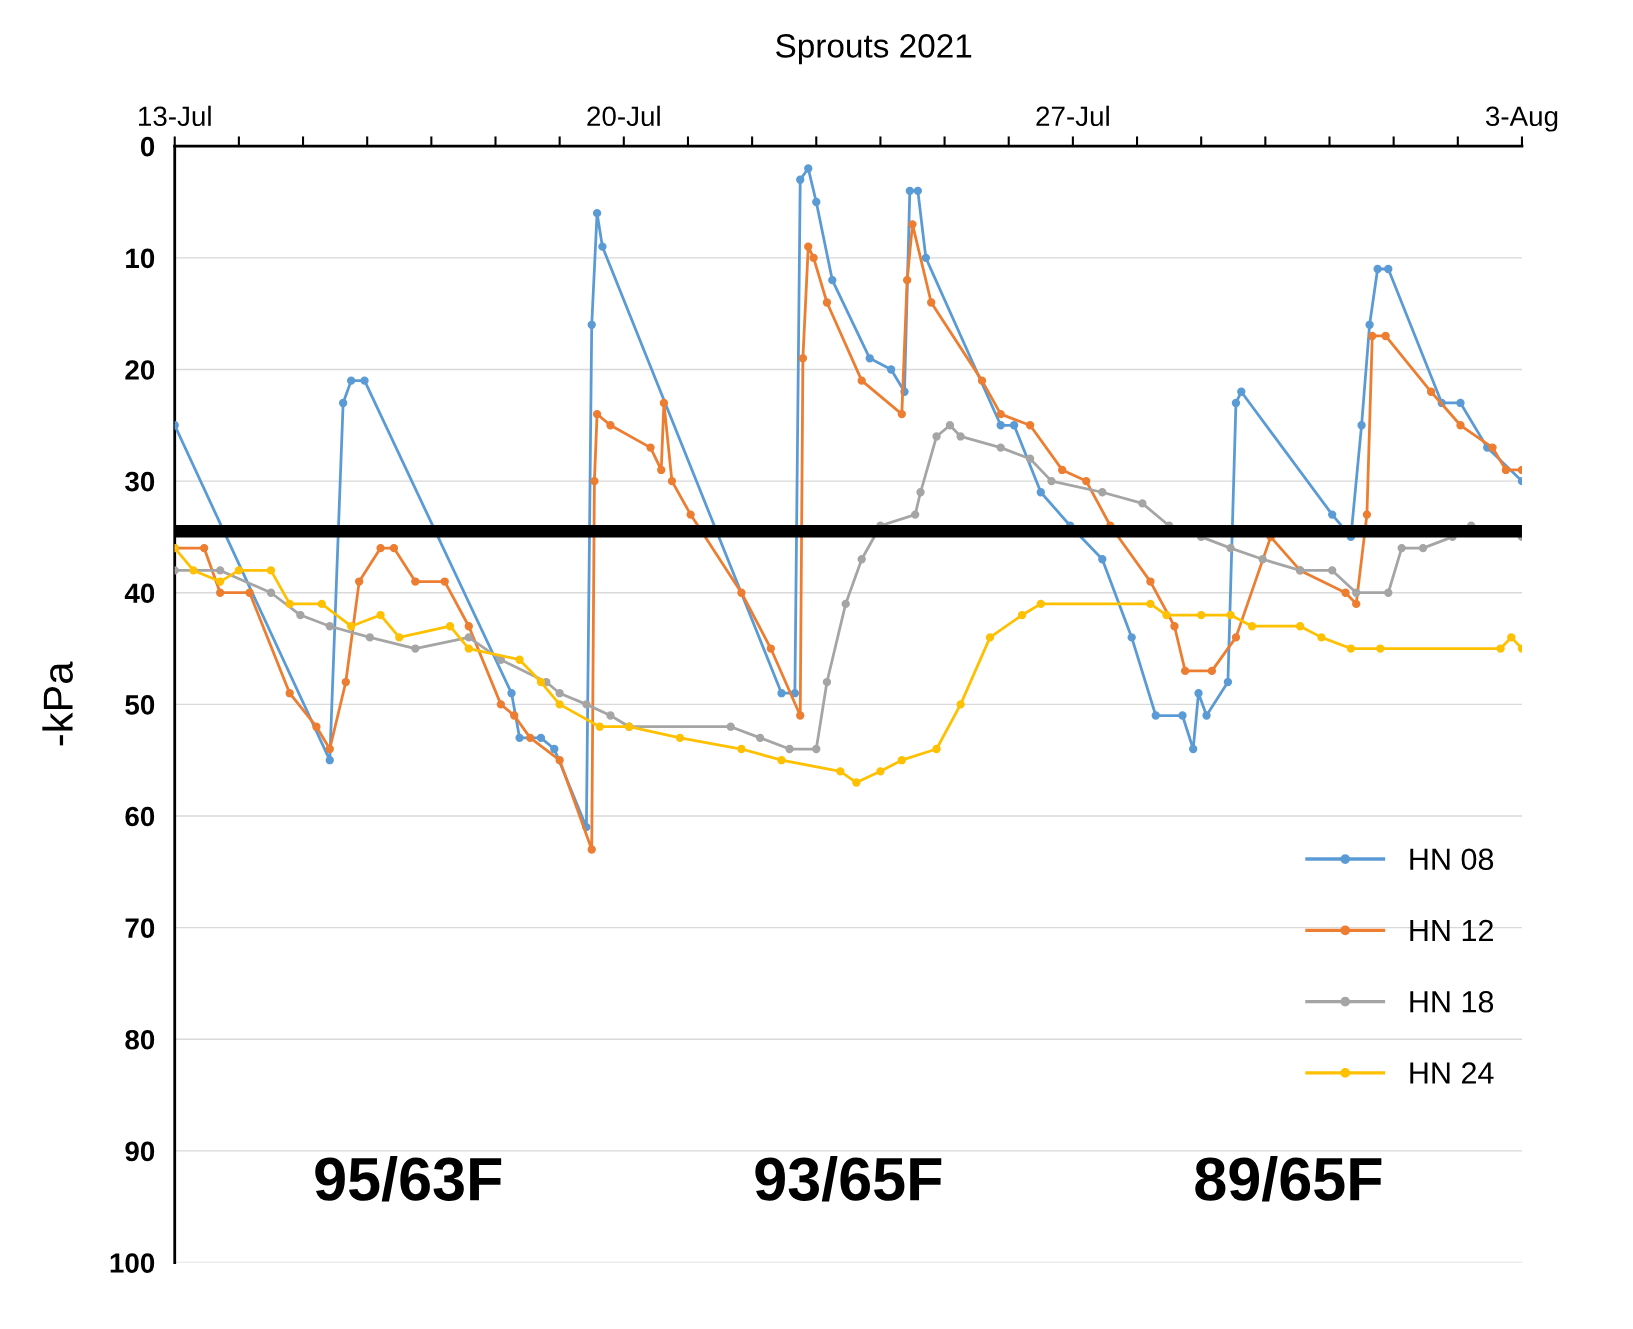  What do you see at coordinates (848, 1178) in the screenshot?
I see `annotation: 93/65F` at bounding box center [848, 1178].